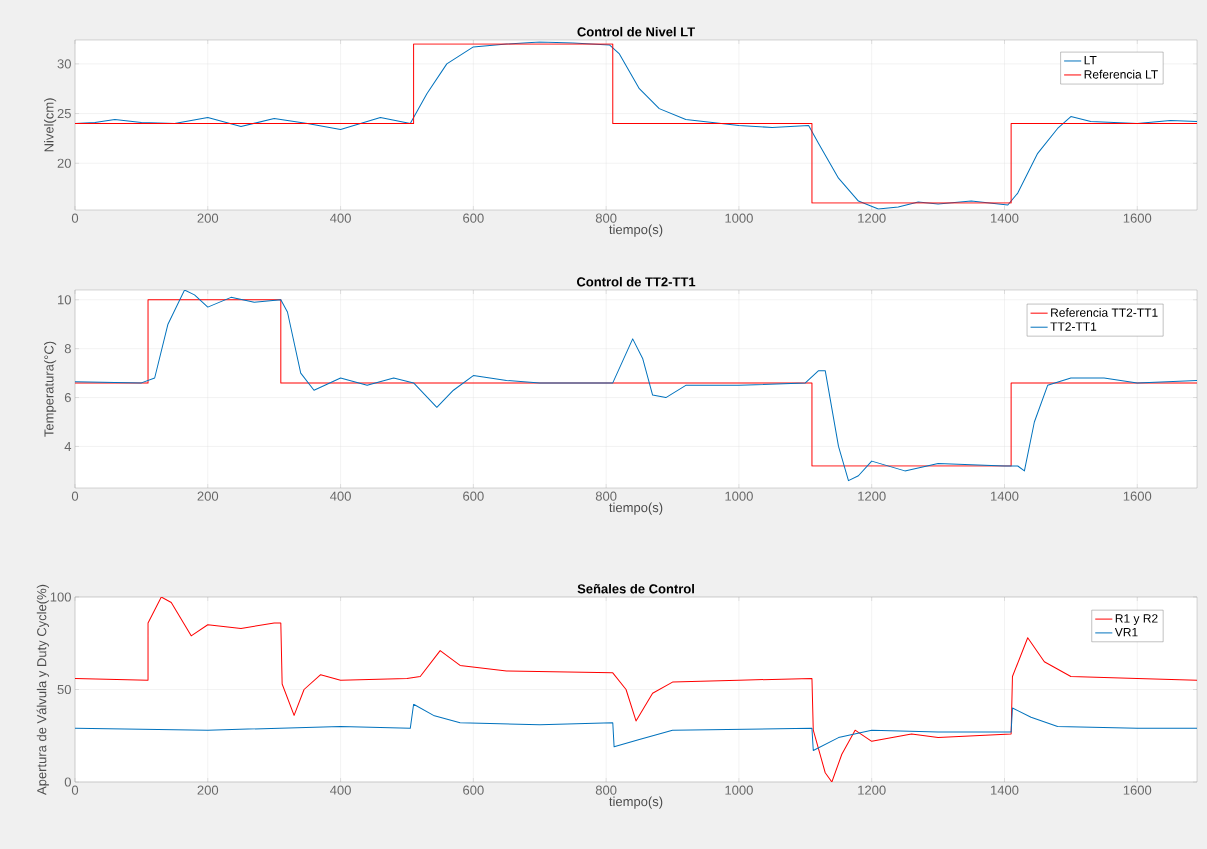  What do you see at coordinates (1073, 326) in the screenshot?
I see `legend-label: TT2-TT1` at bounding box center [1073, 326].